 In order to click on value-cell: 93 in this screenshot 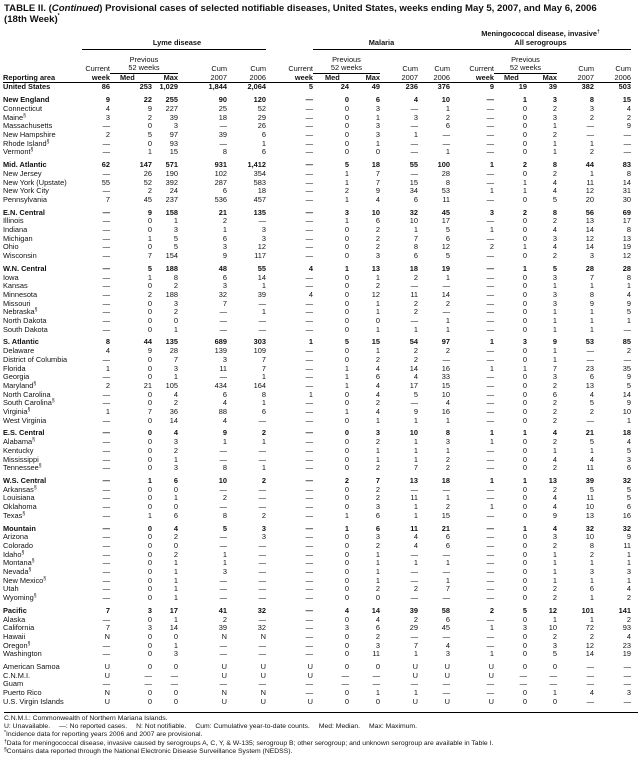, I will do `click(173, 143)`.